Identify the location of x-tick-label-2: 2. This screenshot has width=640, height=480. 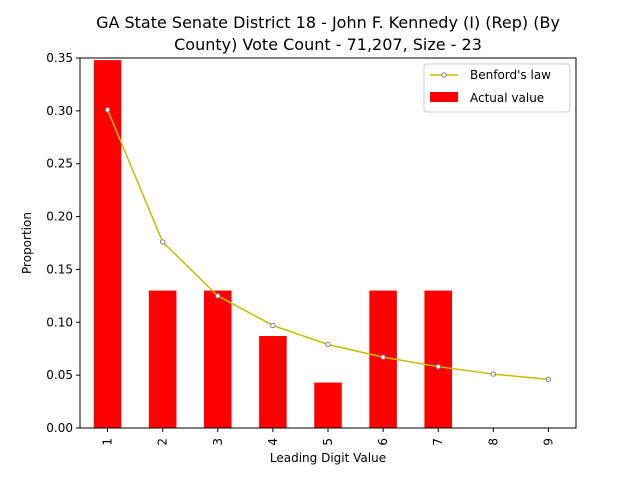
(163, 442).